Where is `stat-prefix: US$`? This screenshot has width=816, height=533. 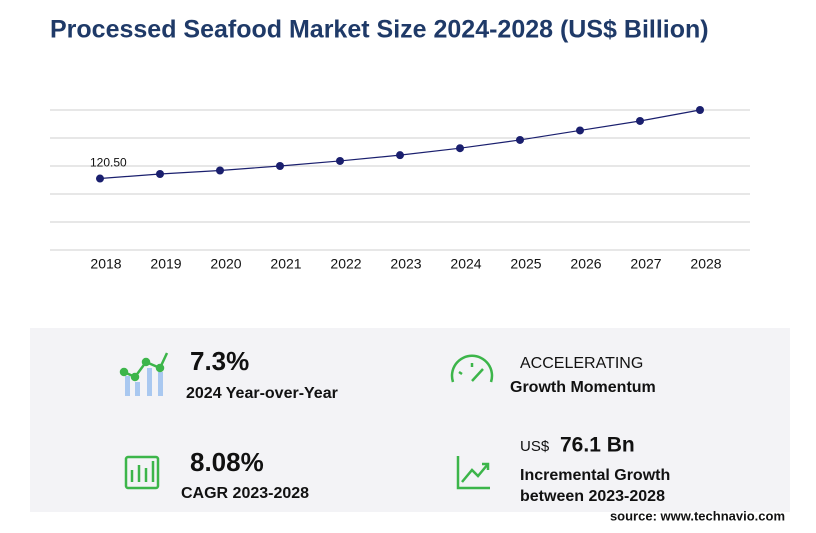
stat-prefix: US$ is located at coordinates (535, 446).